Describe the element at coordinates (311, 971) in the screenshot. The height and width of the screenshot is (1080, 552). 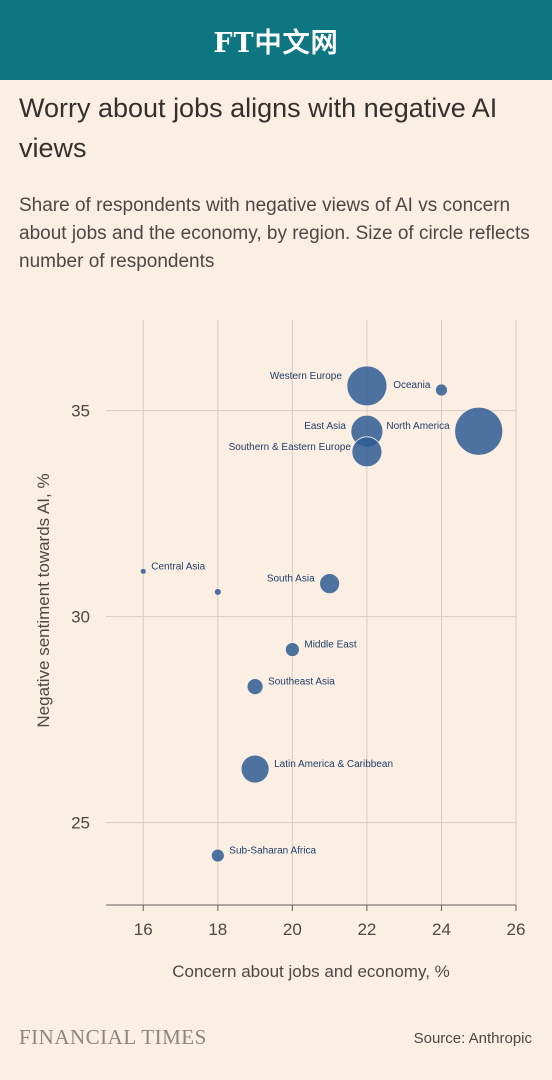
I see `x-axis-label: Concern about jobs and economy, %` at that location.